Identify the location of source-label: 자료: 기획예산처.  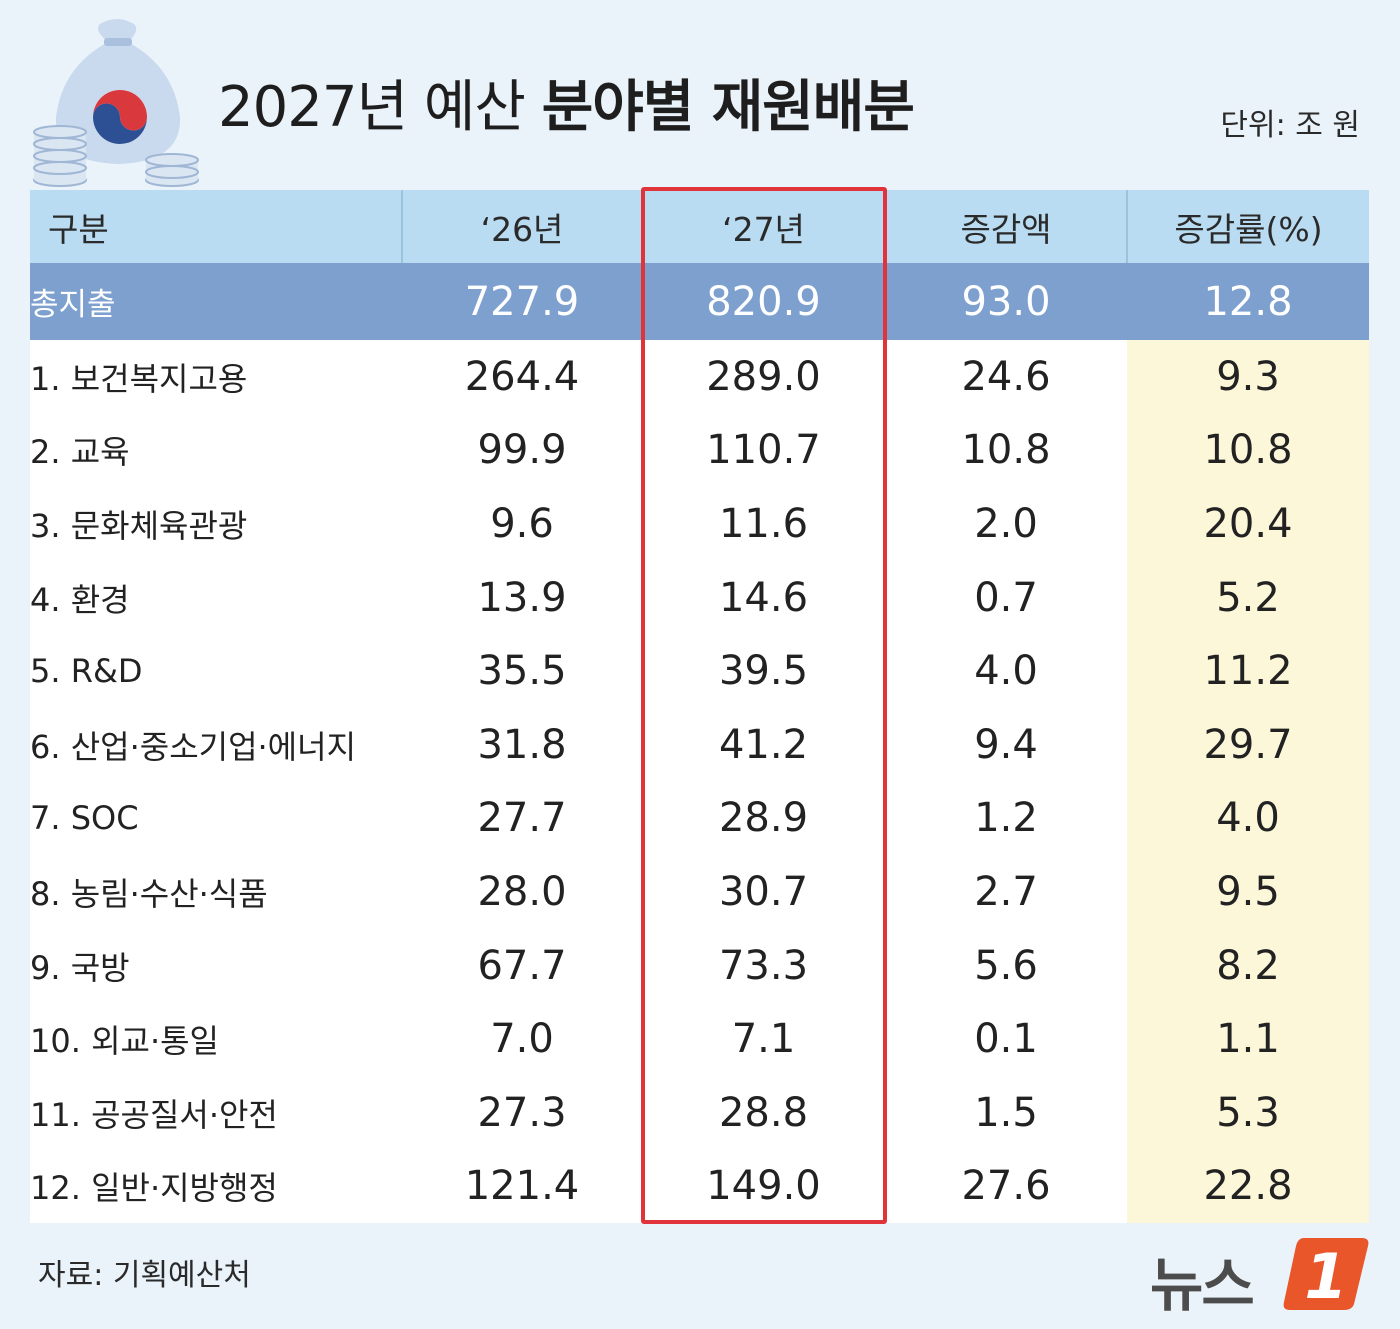
(144, 1275).